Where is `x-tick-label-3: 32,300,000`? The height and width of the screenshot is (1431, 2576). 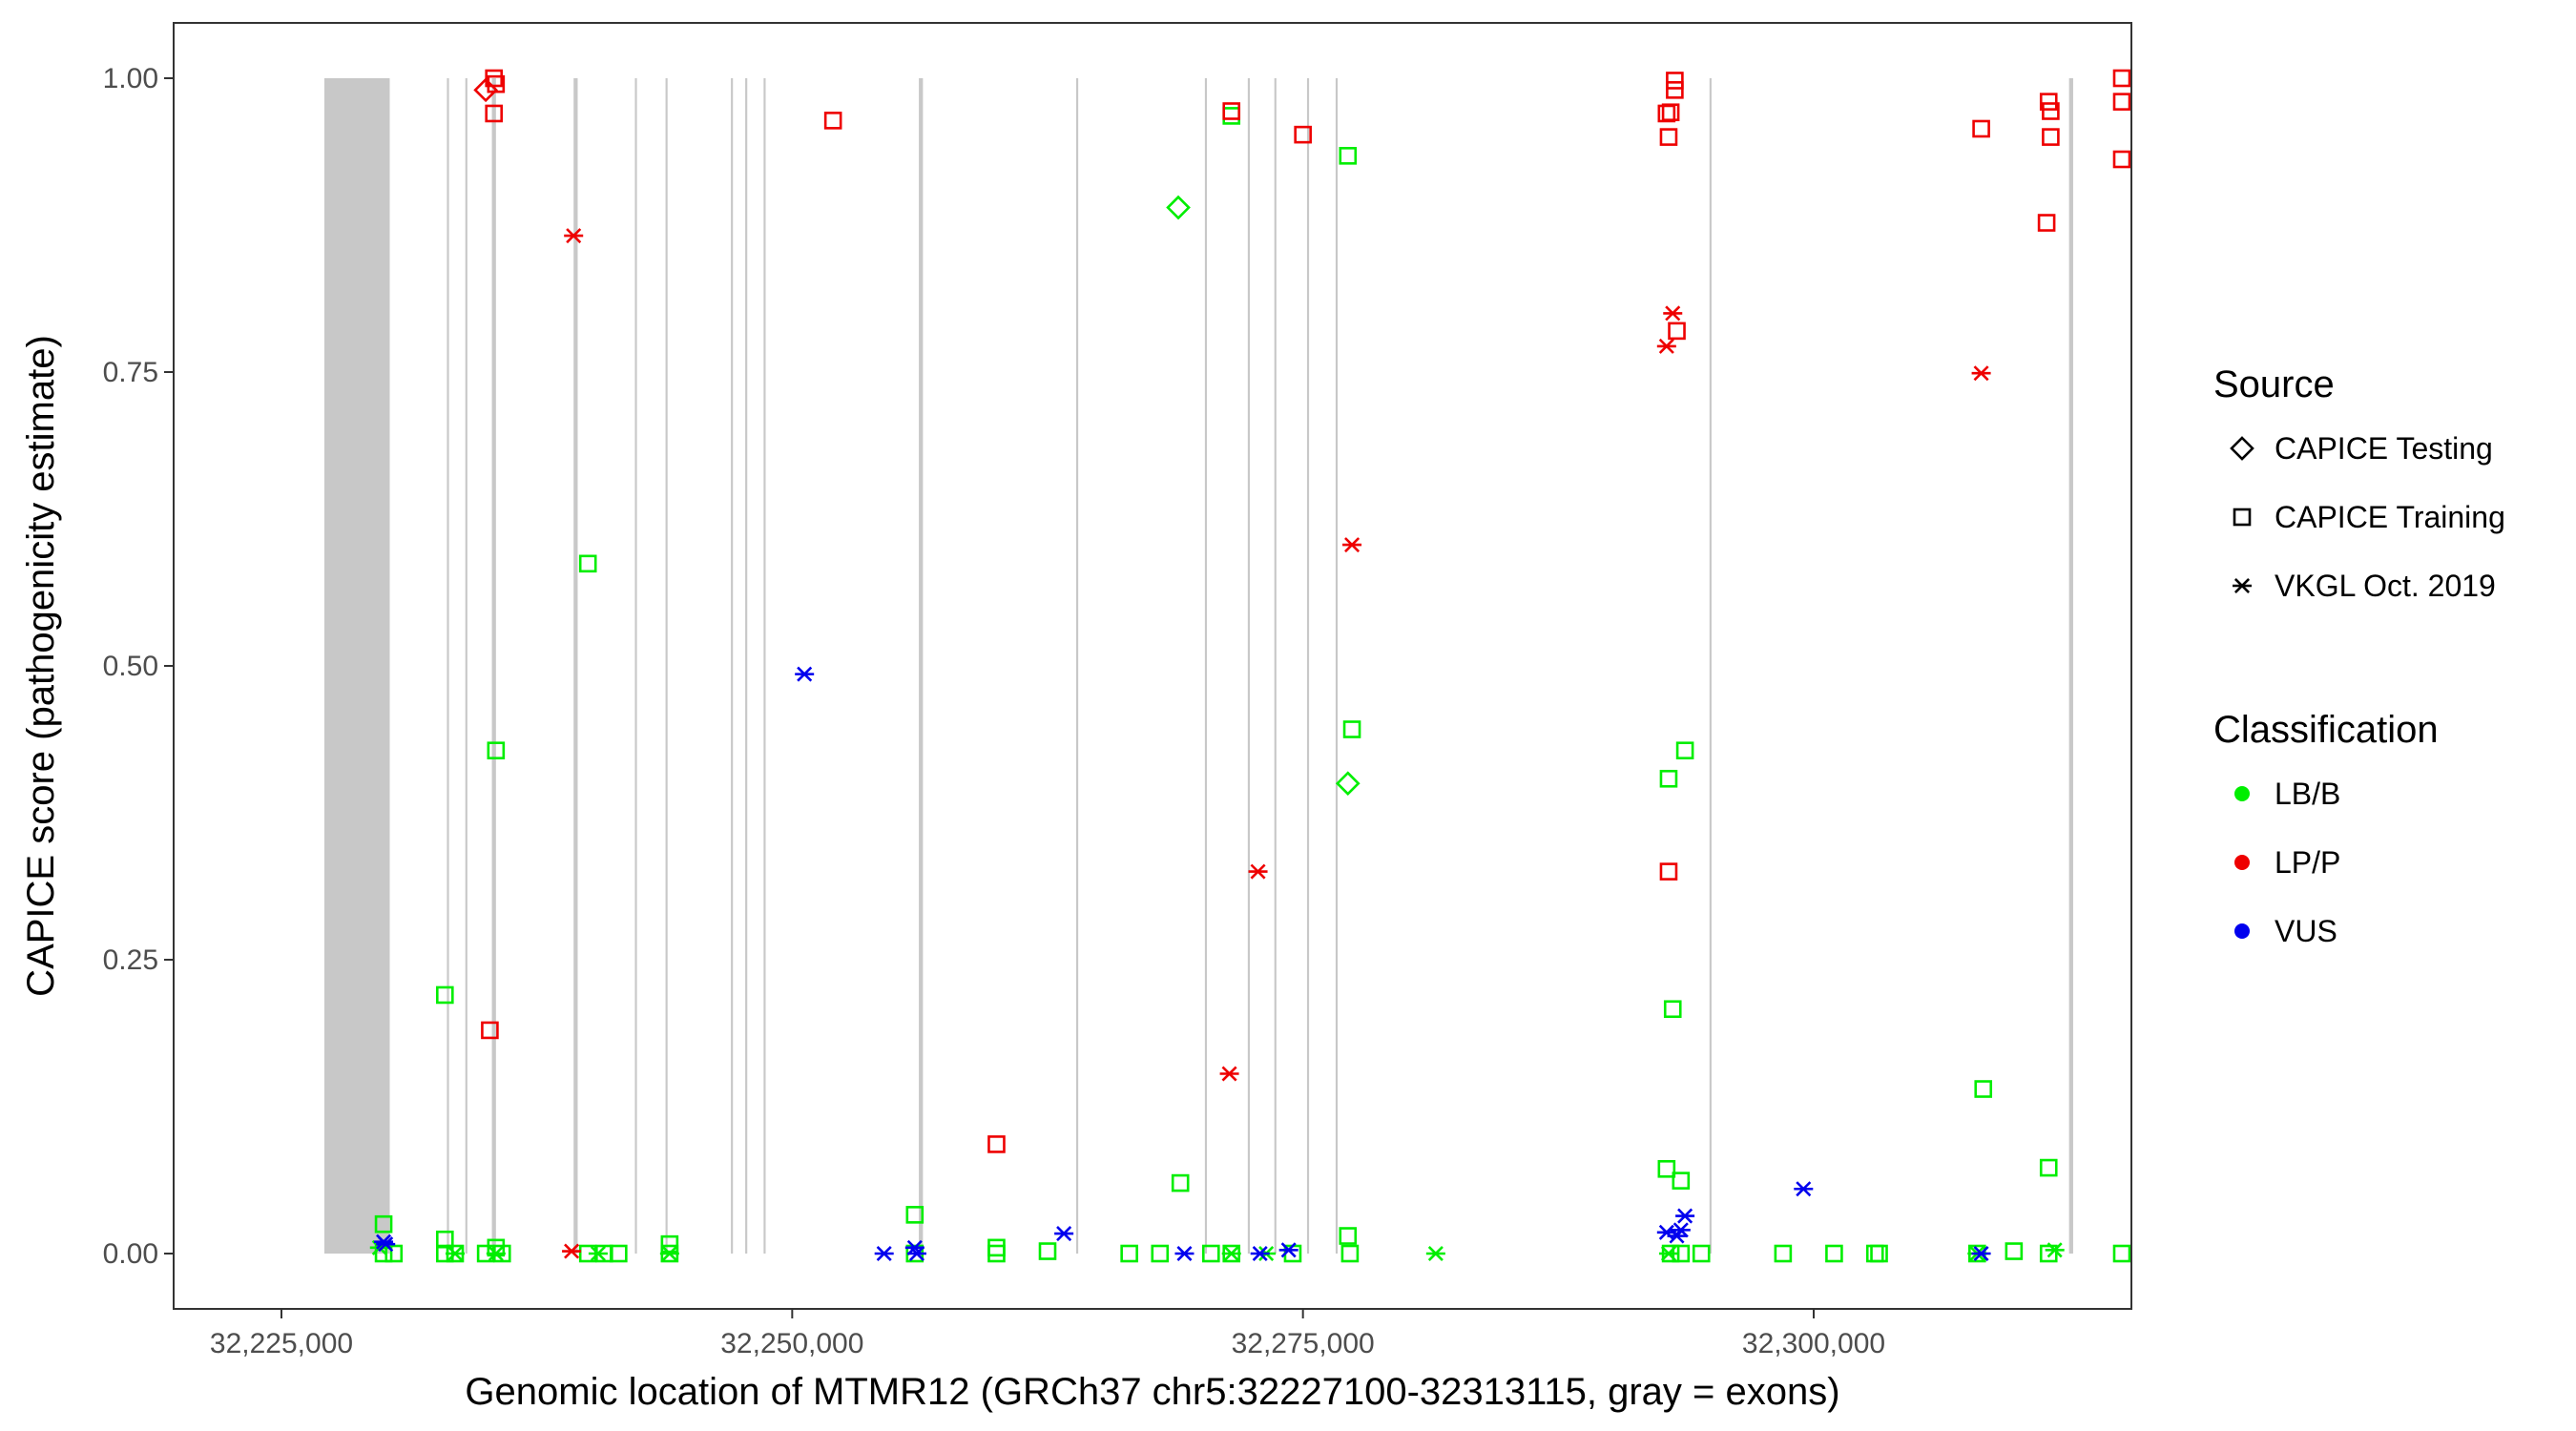
x-tick-label-3: 32,300,000 is located at coordinates (1813, 1343).